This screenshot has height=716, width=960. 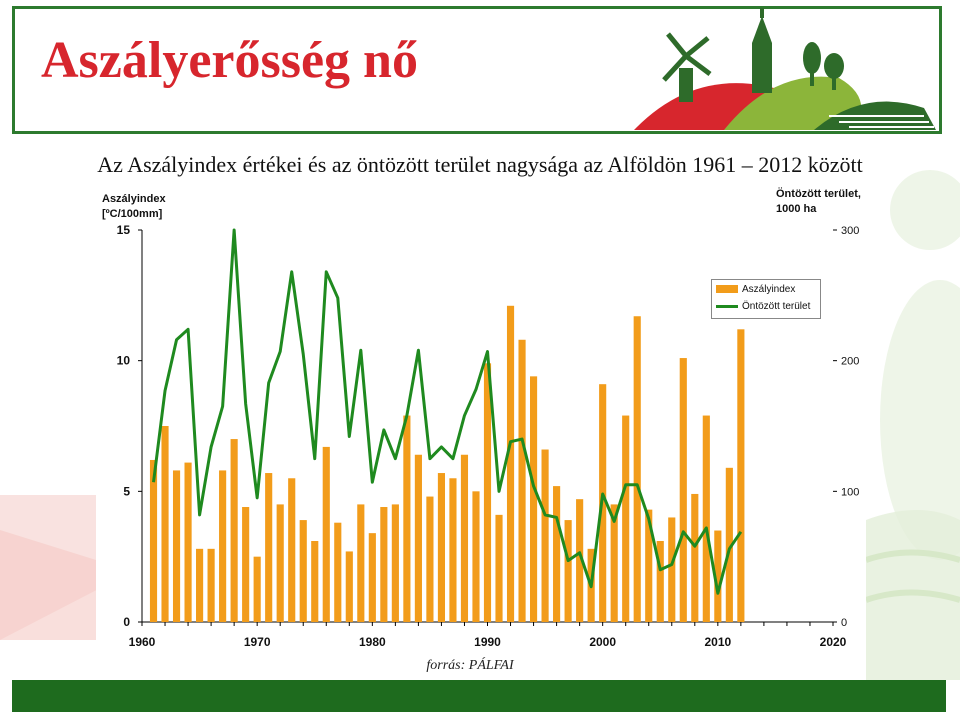 I want to click on left-tick-label: 10, so click(x=124, y=361).